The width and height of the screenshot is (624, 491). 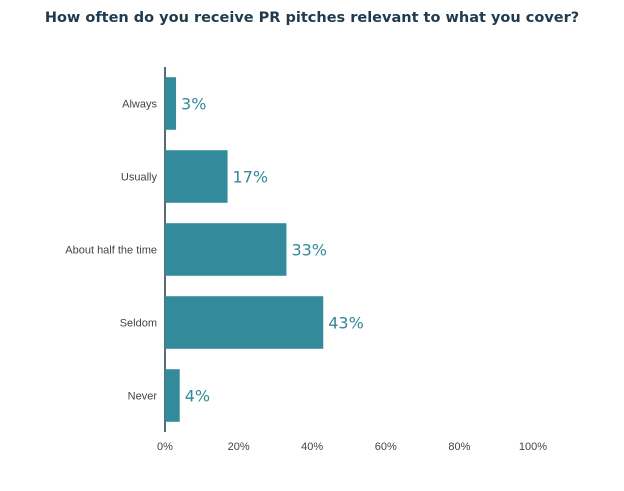 What do you see at coordinates (172, 395) in the screenshot?
I see `bar-never` at bounding box center [172, 395].